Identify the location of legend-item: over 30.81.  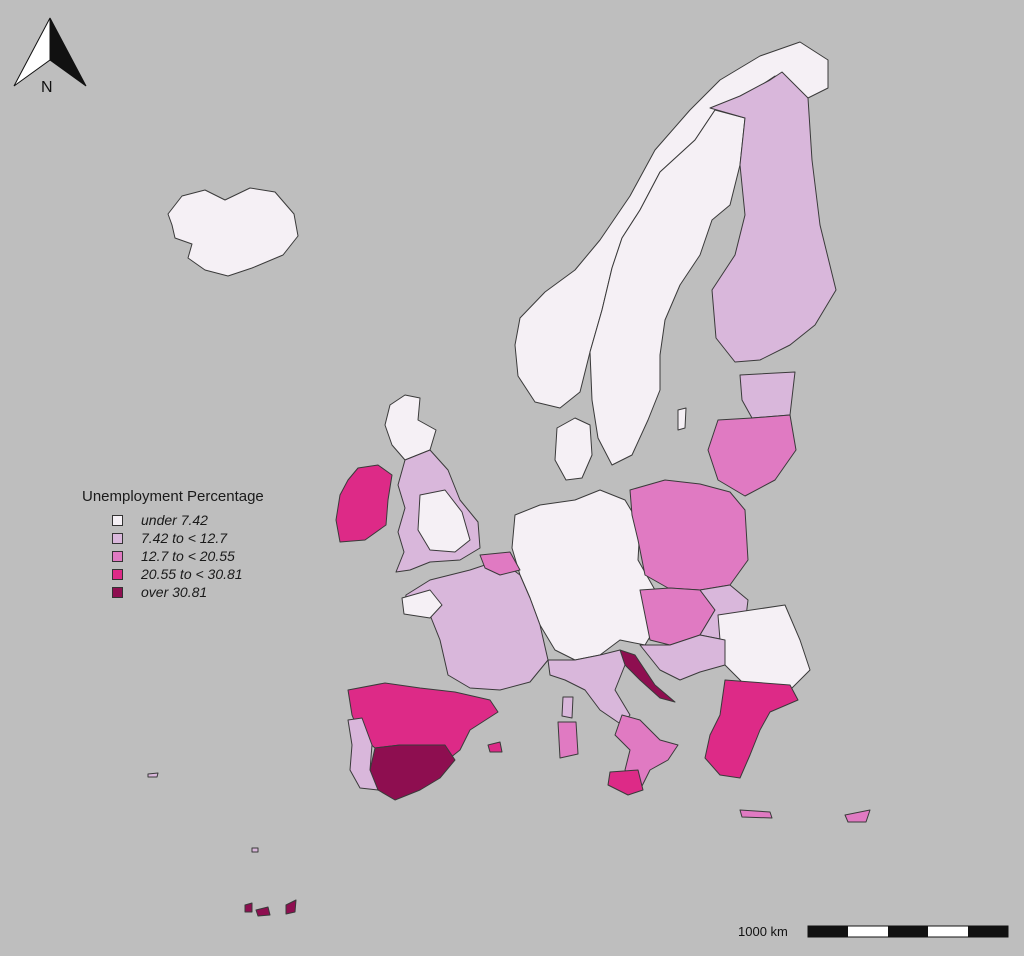
(188, 592).